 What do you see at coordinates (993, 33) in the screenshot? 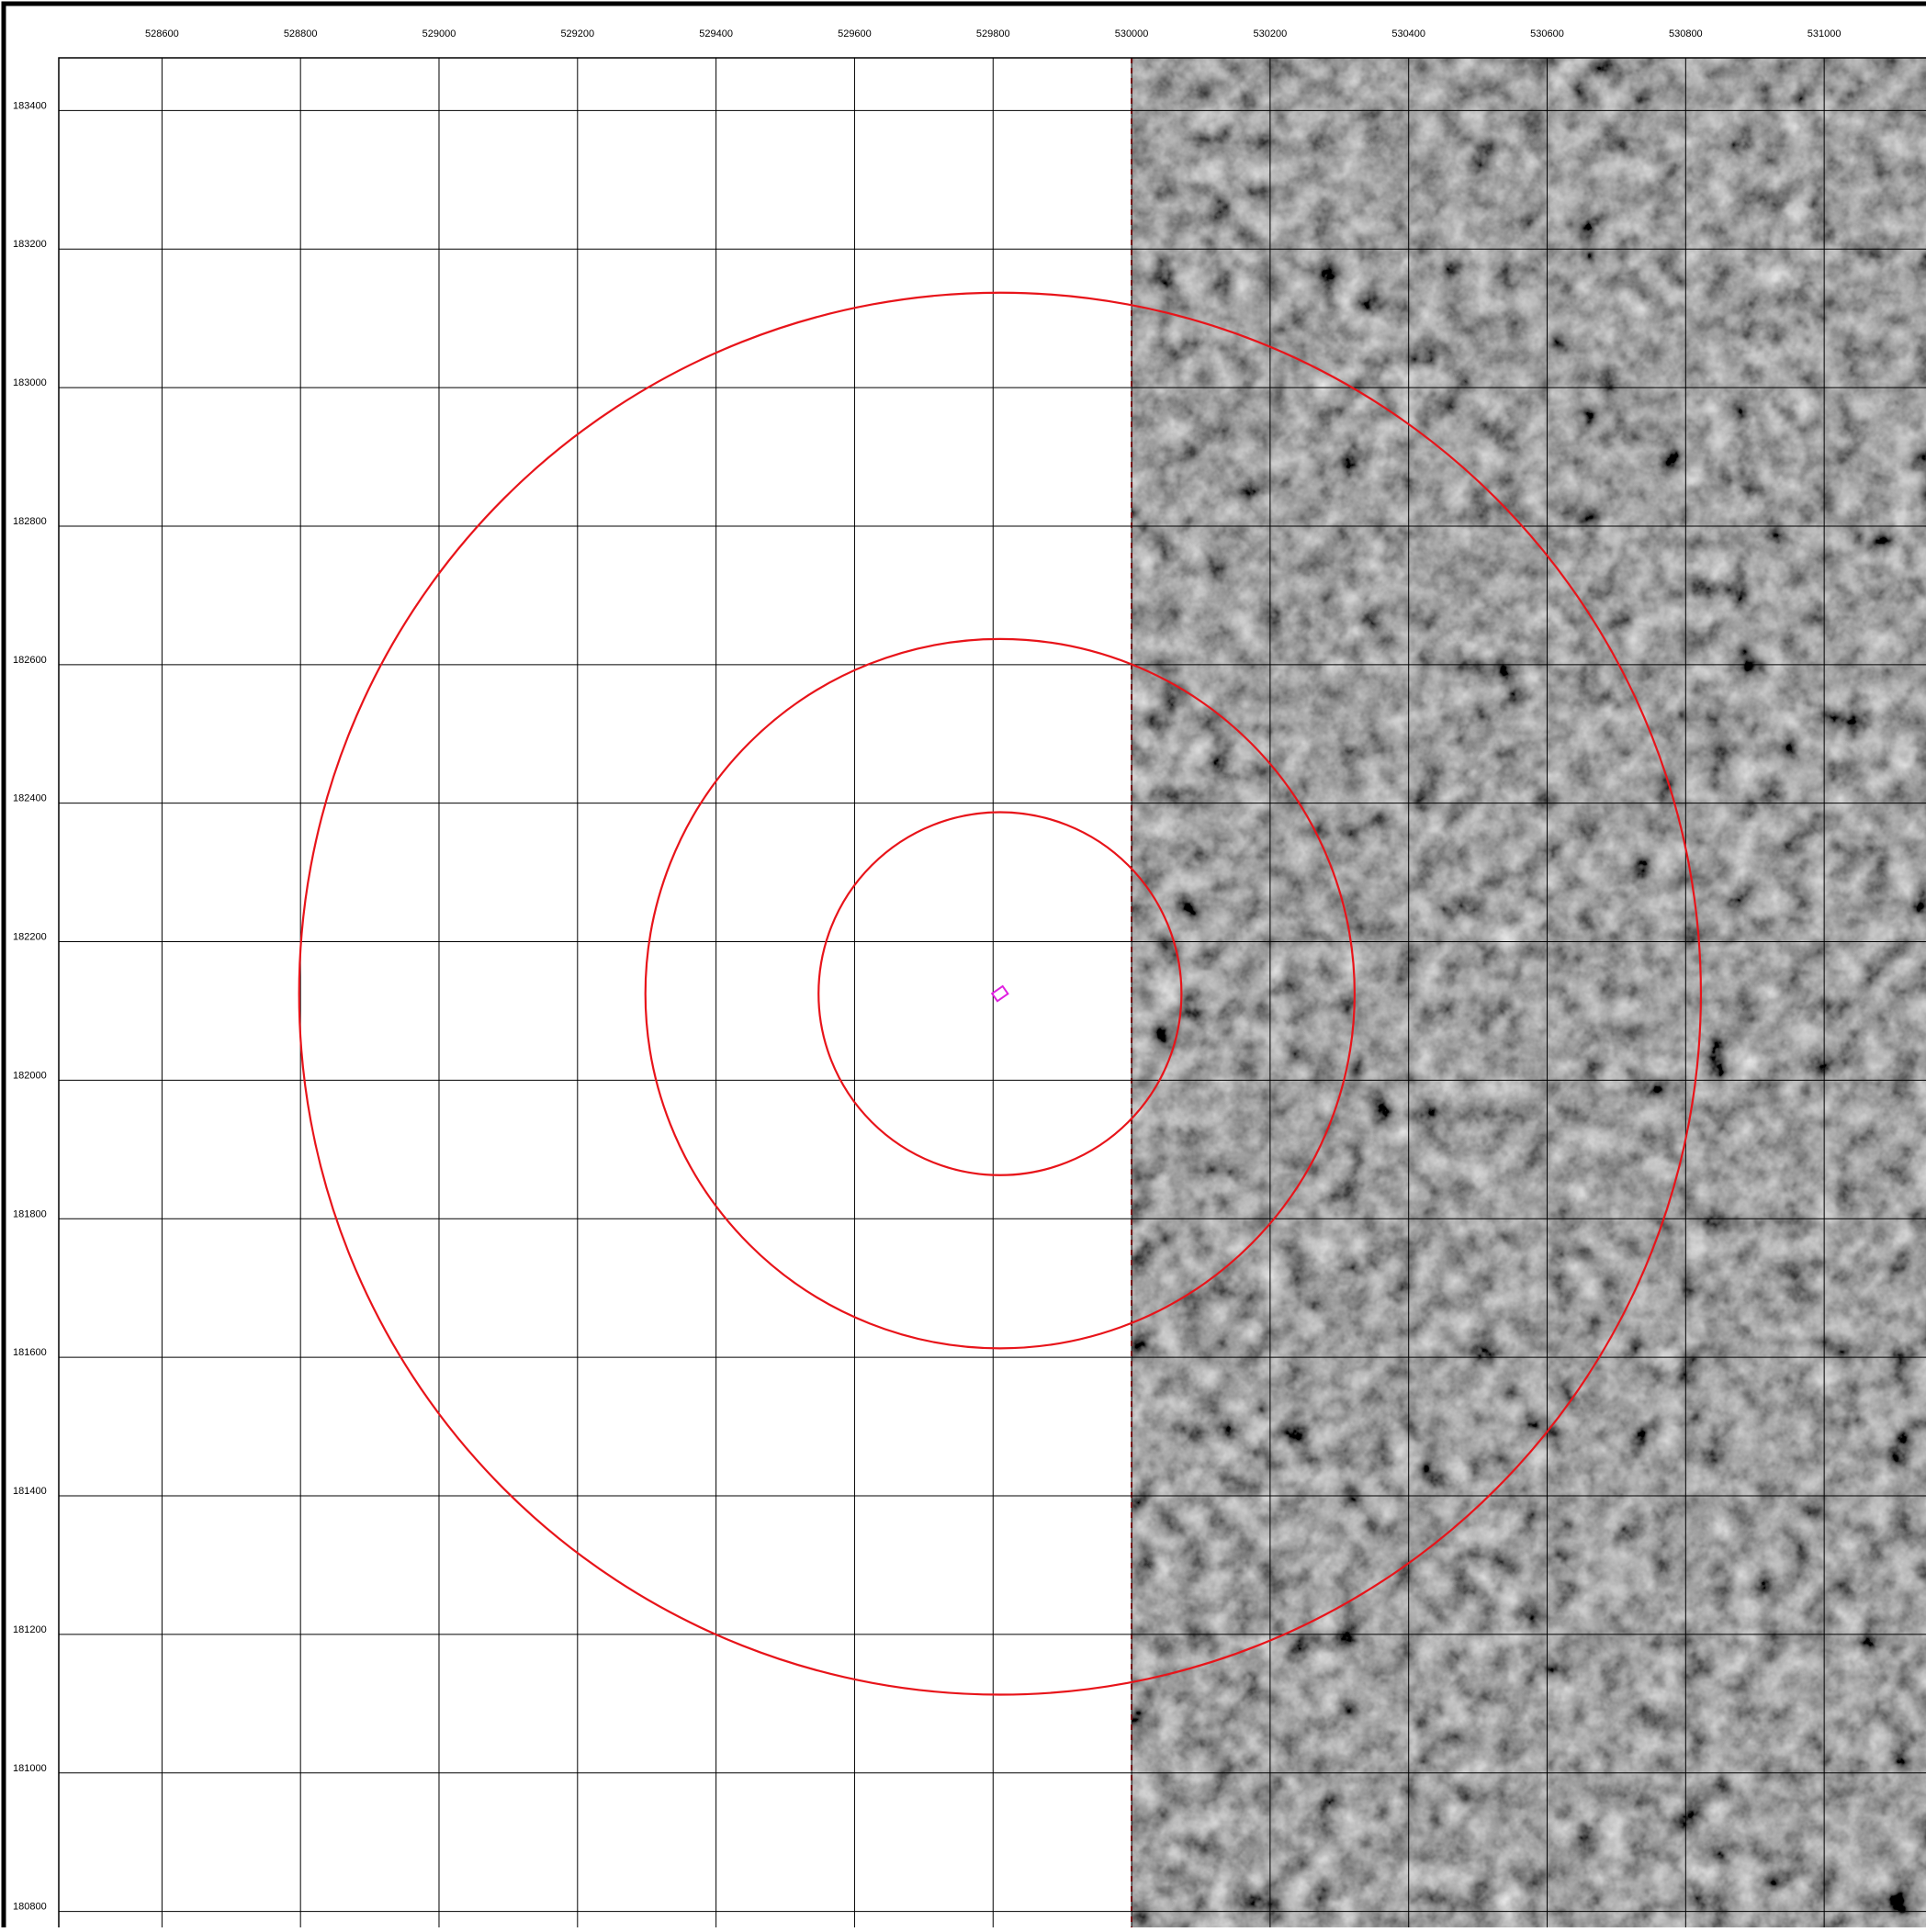
I see `x-tick-label: 529800` at bounding box center [993, 33].